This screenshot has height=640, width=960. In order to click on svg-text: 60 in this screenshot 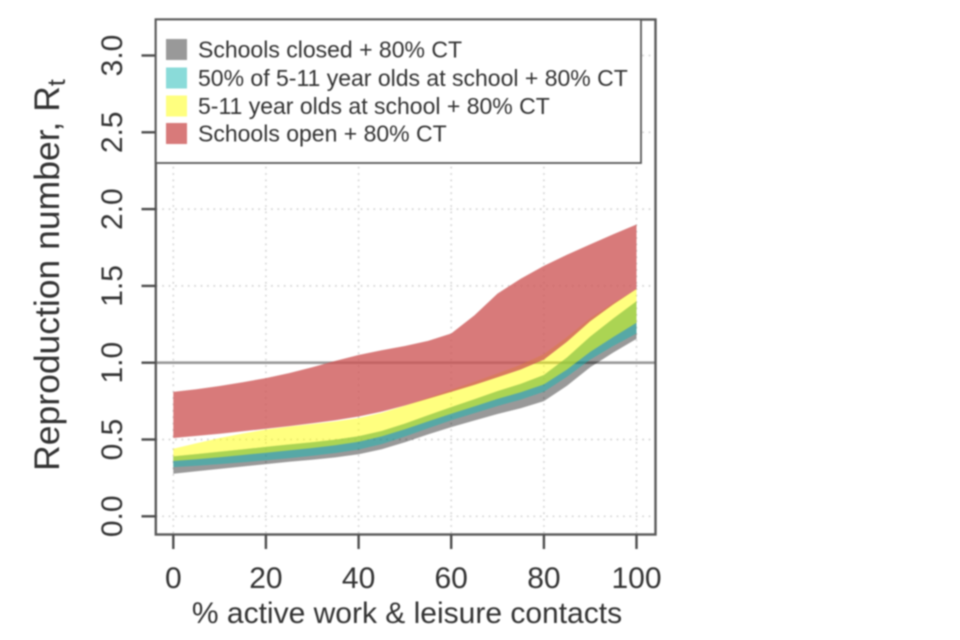, I will do `click(451, 578)`.